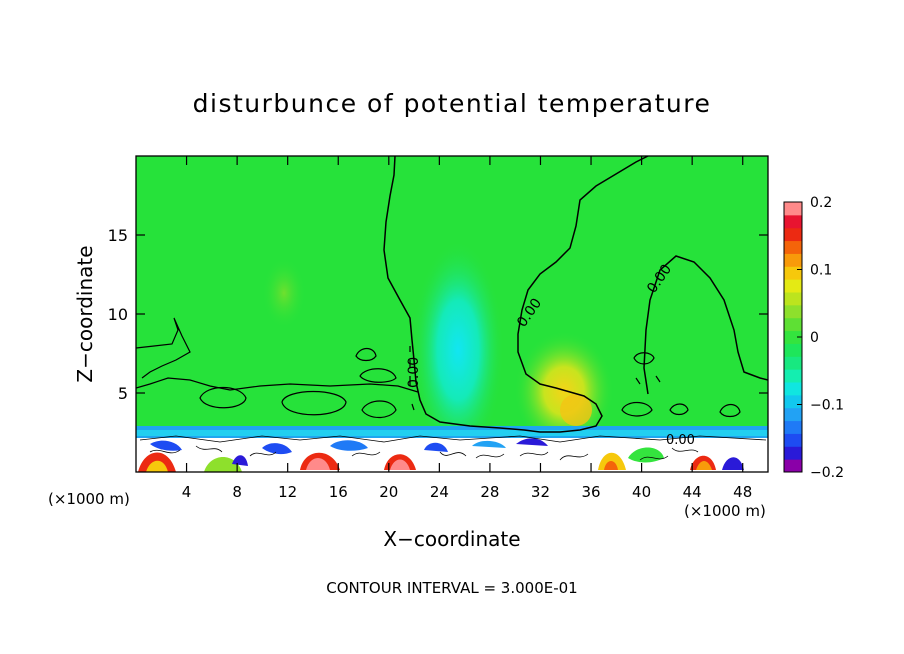  What do you see at coordinates (123, 393) in the screenshot?
I see `y-tick-label: 5` at bounding box center [123, 393].